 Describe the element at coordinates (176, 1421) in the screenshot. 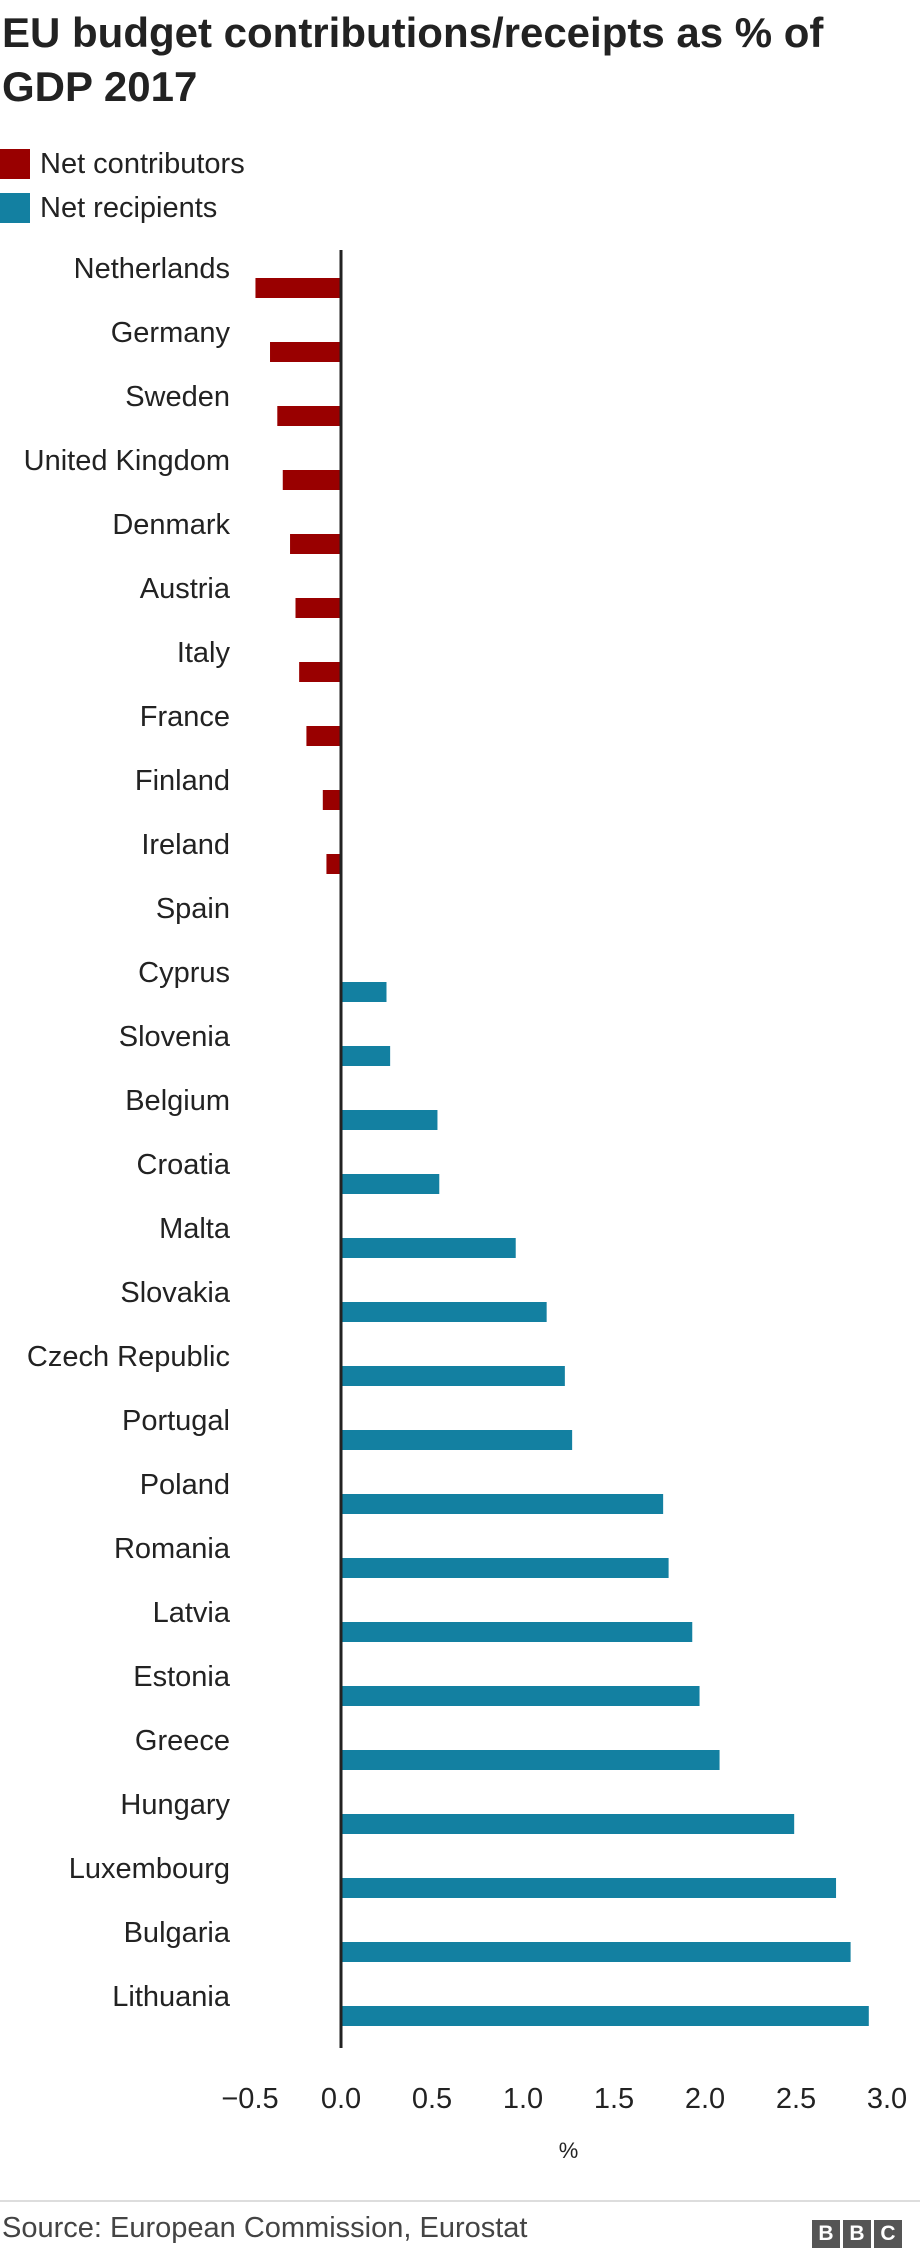

I see `category-label: Portugal` at that location.